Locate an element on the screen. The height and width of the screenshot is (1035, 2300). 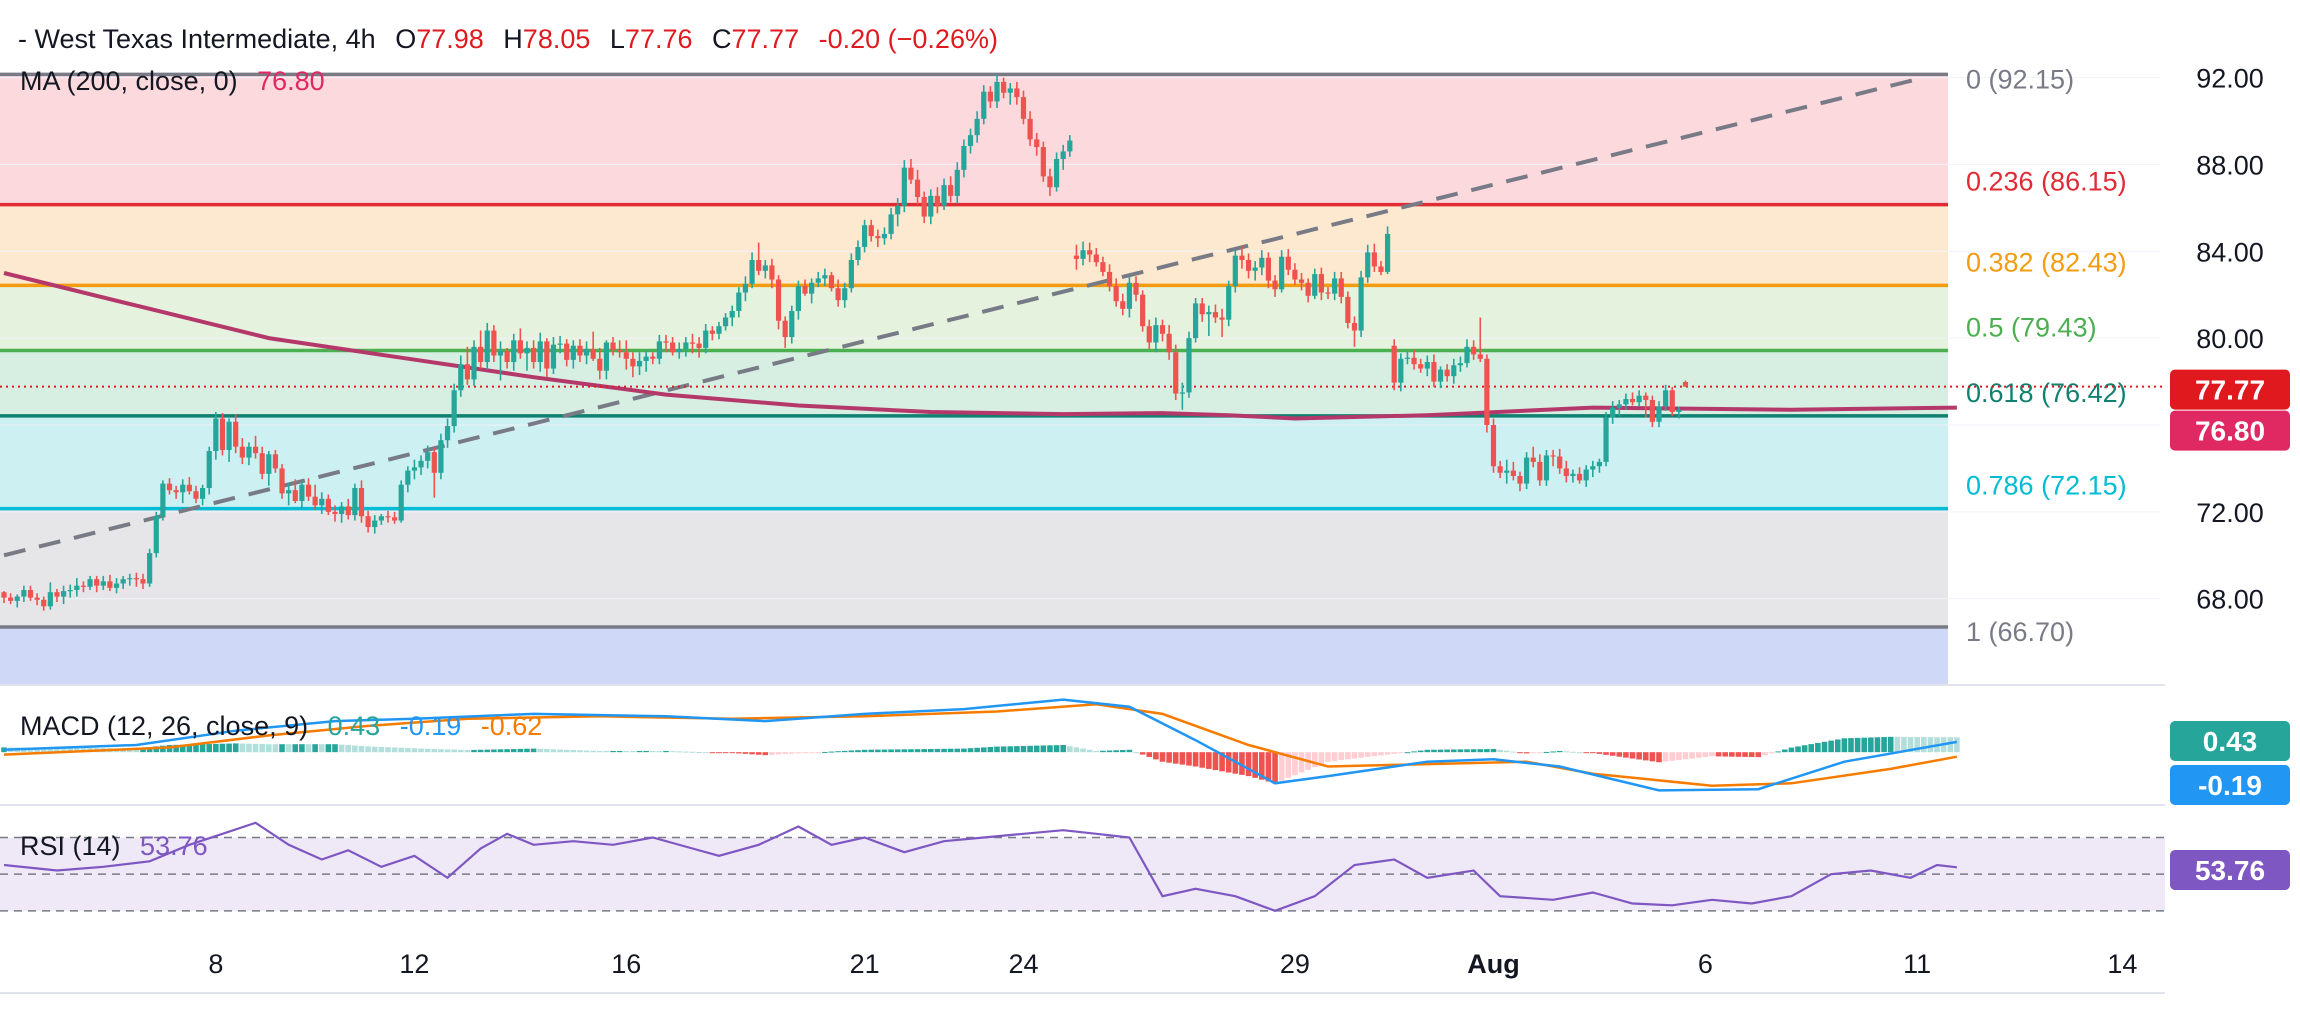
y-tick-label: 84.00 is located at coordinates (2230, 252).